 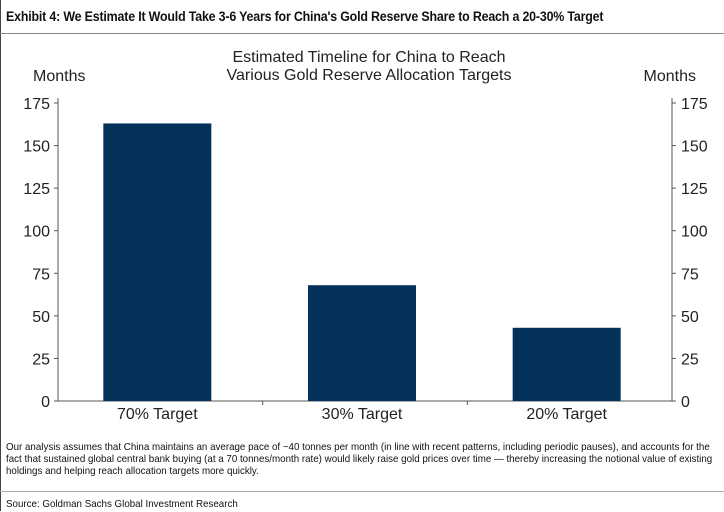 What do you see at coordinates (690, 274) in the screenshot?
I see `y-tick-label-right: 75` at bounding box center [690, 274].